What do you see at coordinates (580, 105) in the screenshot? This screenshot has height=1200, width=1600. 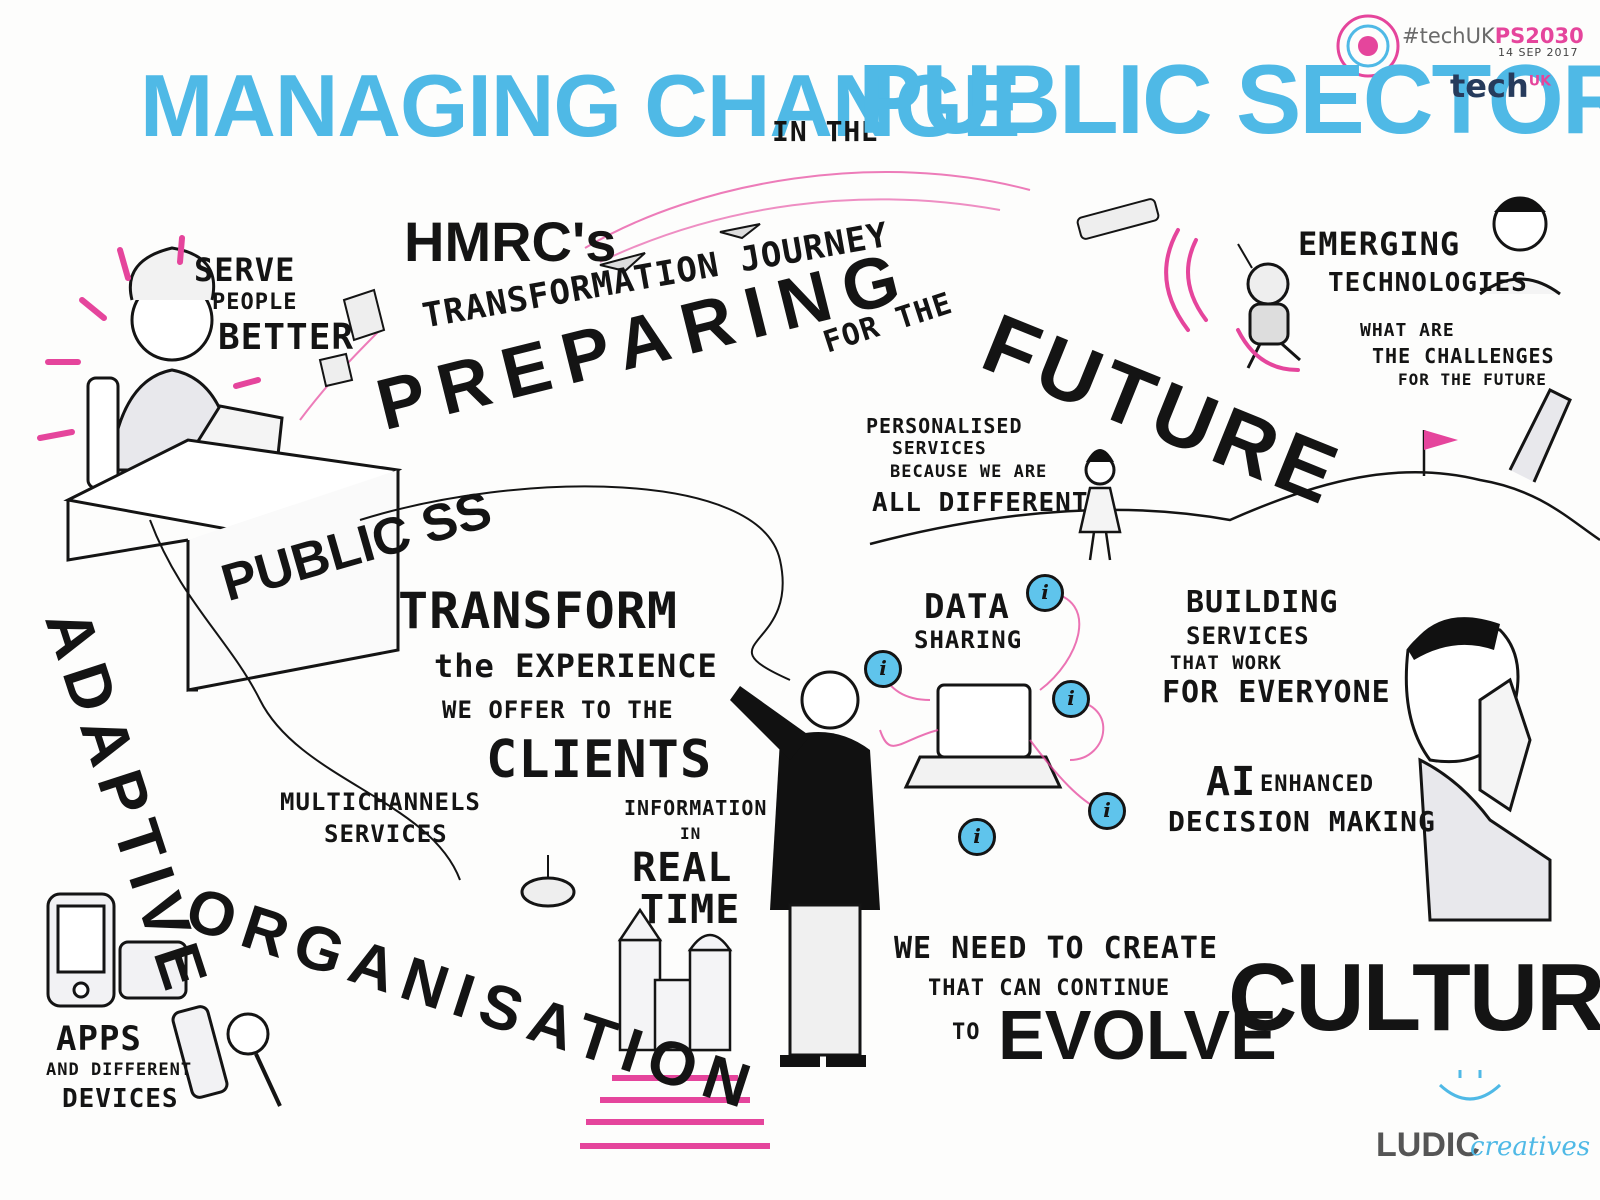 I see `title-part-1: MANAGING CHANGE` at bounding box center [580, 105].